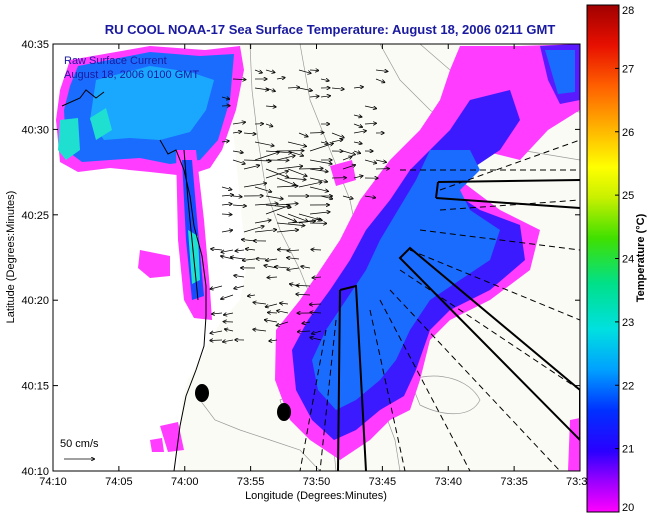  What do you see at coordinates (35, 472) in the screenshot?
I see `y-tick-label: 40:10` at bounding box center [35, 472].